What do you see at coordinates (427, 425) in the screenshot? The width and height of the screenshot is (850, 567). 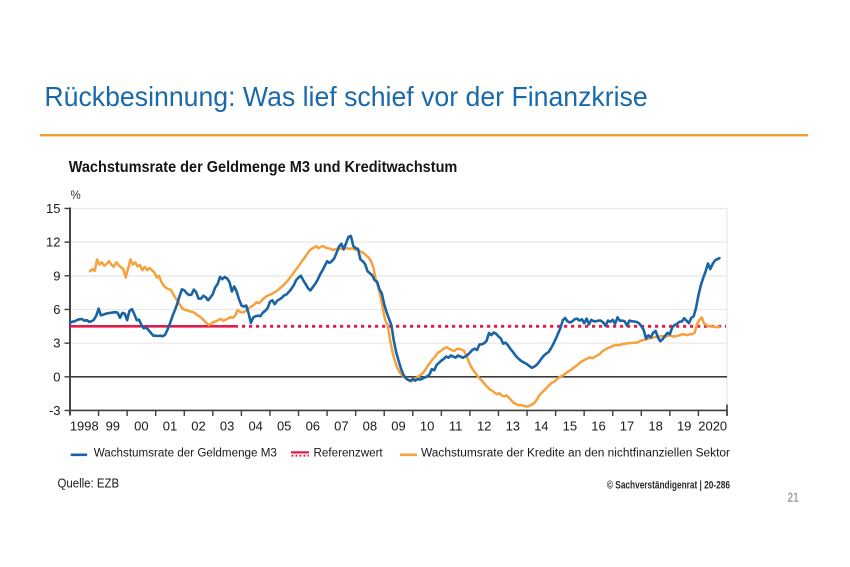 I see `svg-text: 10` at bounding box center [427, 425].